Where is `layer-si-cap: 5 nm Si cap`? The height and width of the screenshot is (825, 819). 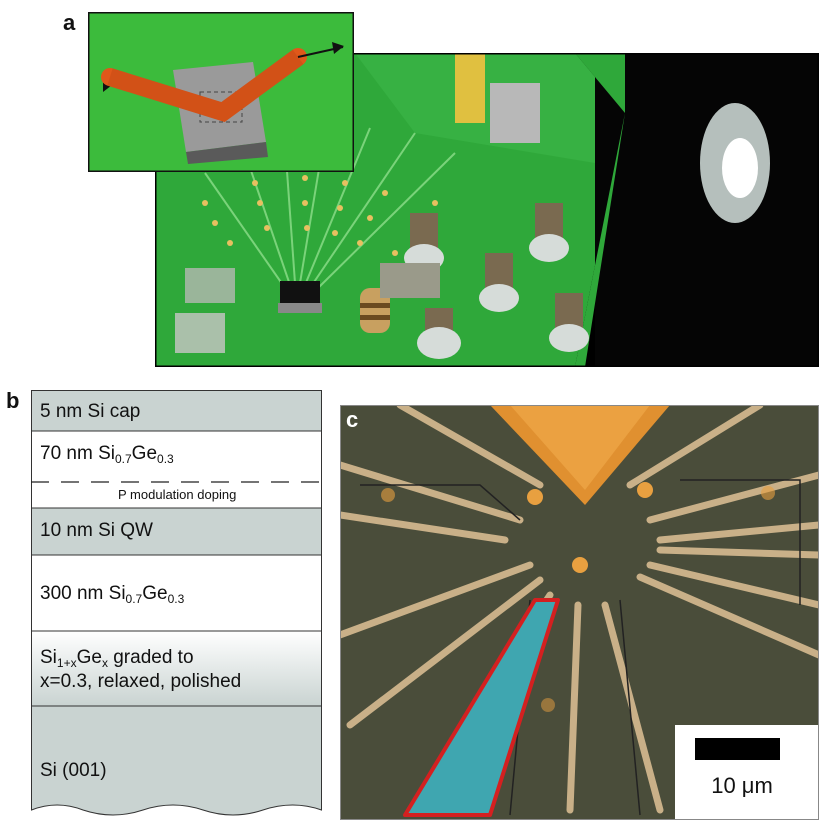 layer-si-cap: 5 nm Si cap is located at coordinates (90, 411).